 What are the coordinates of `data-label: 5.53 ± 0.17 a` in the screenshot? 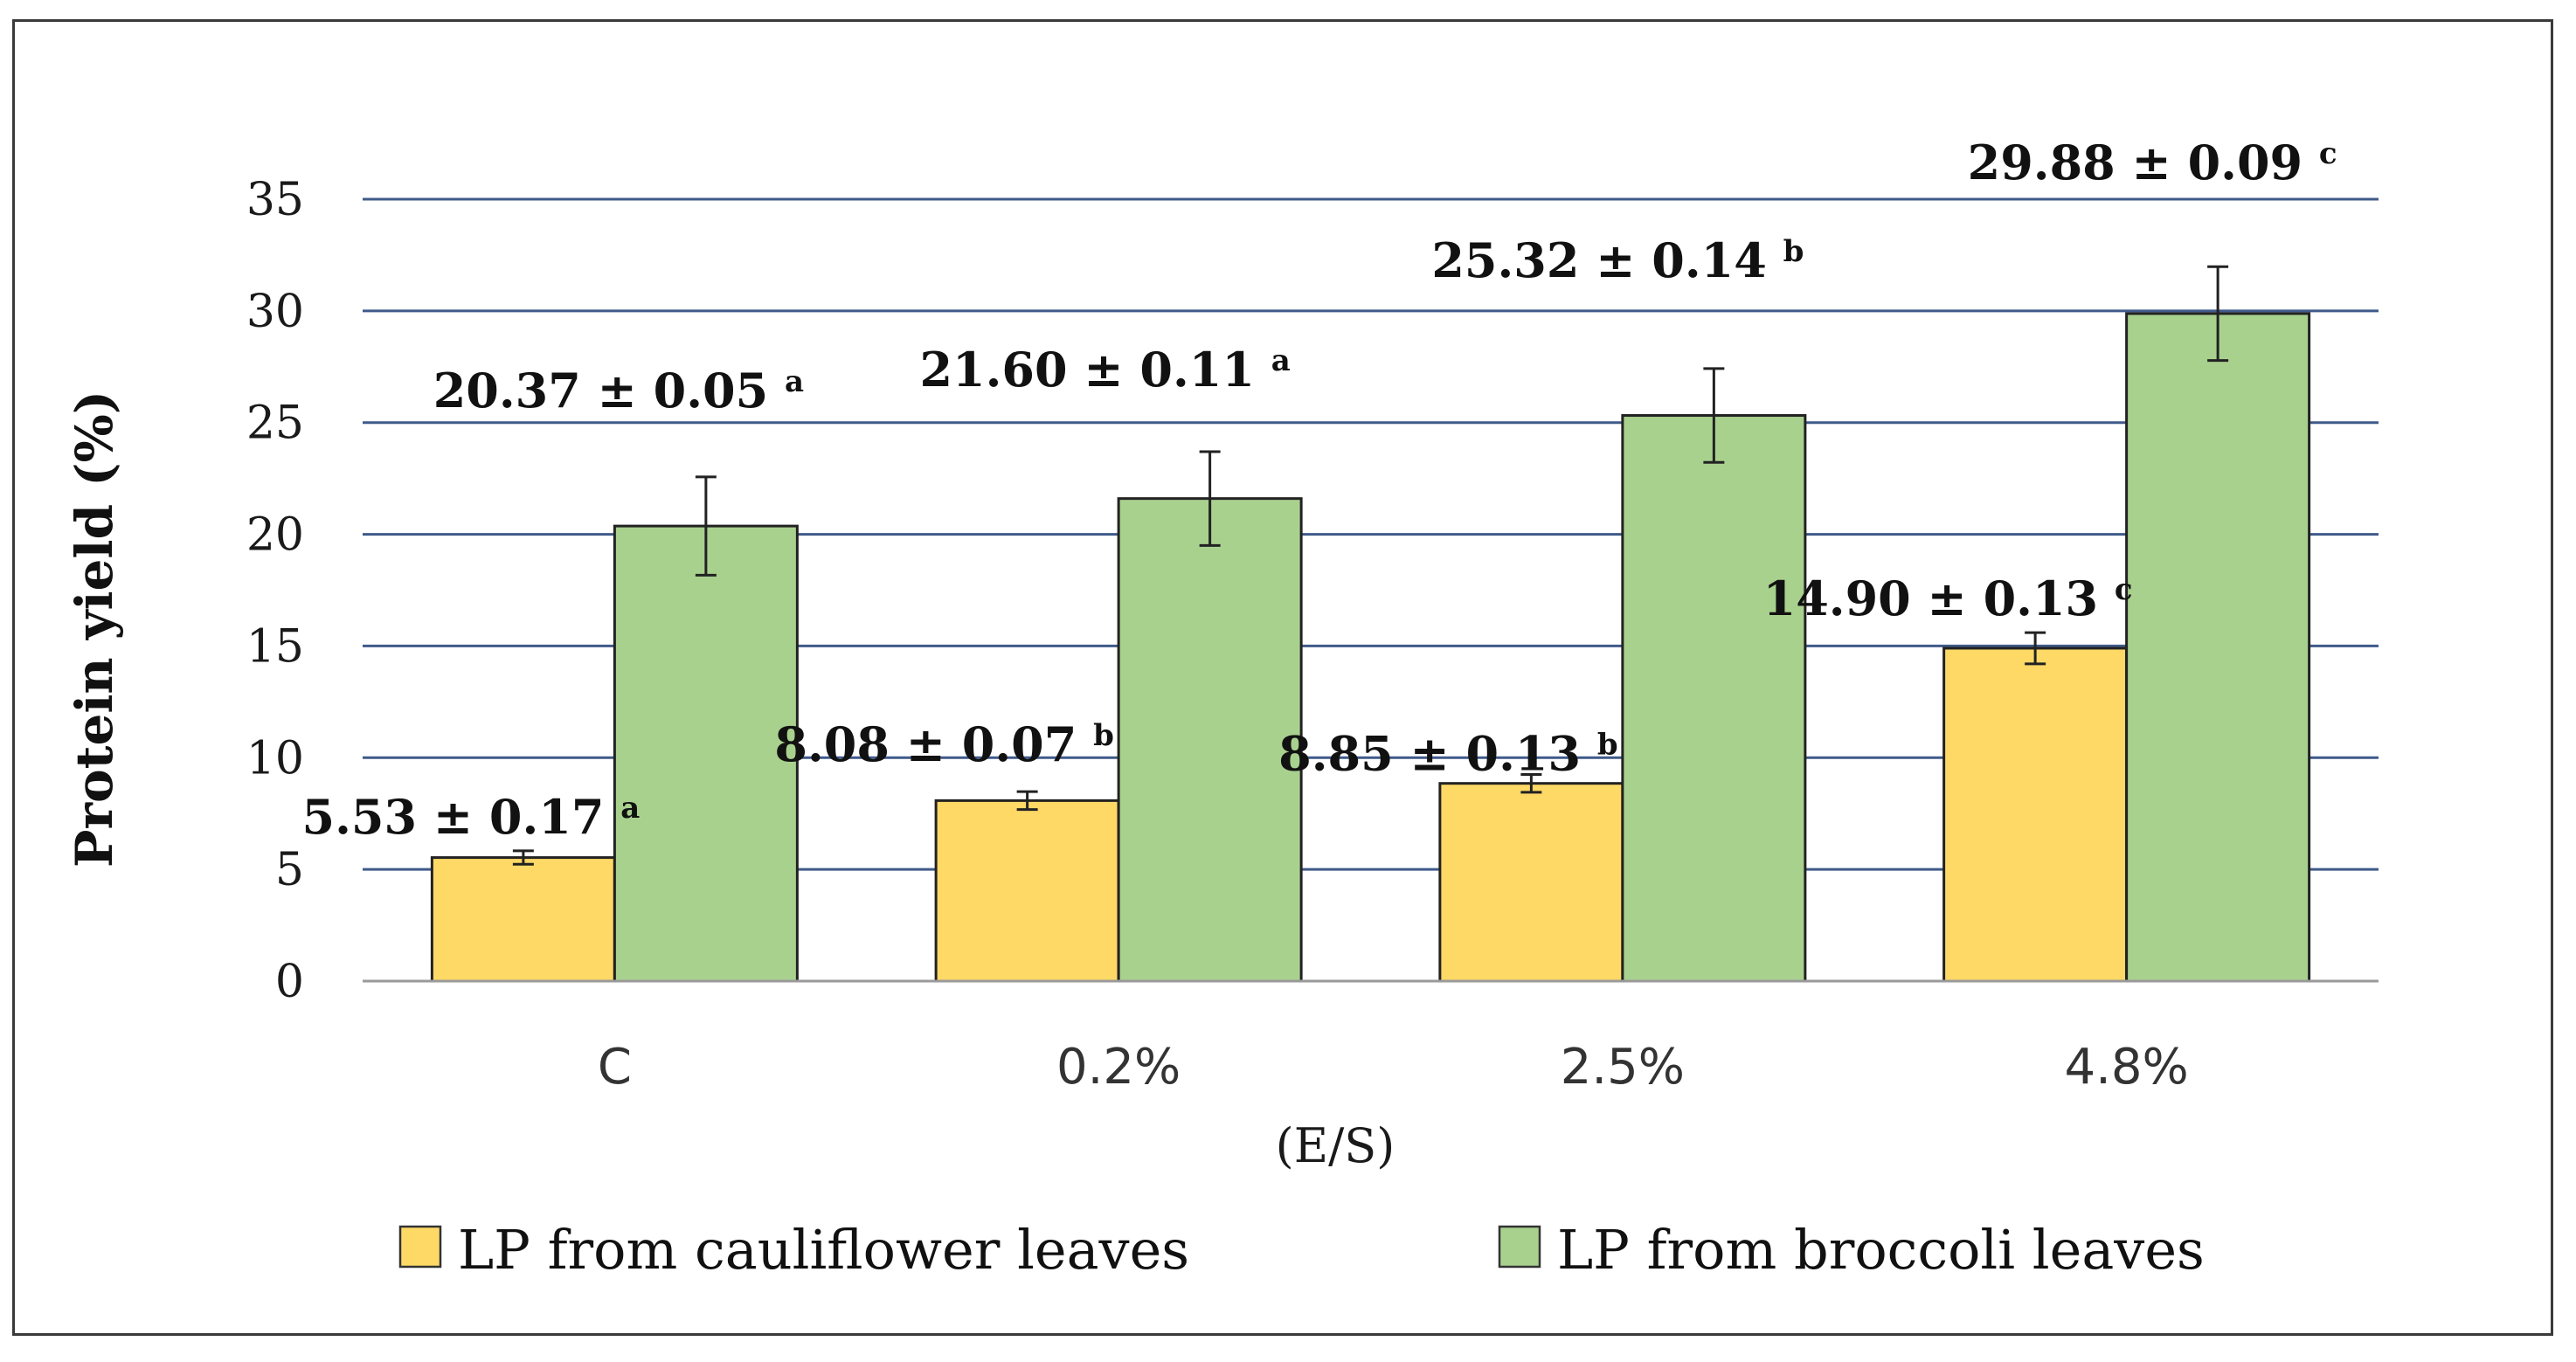 It's located at (471, 817).